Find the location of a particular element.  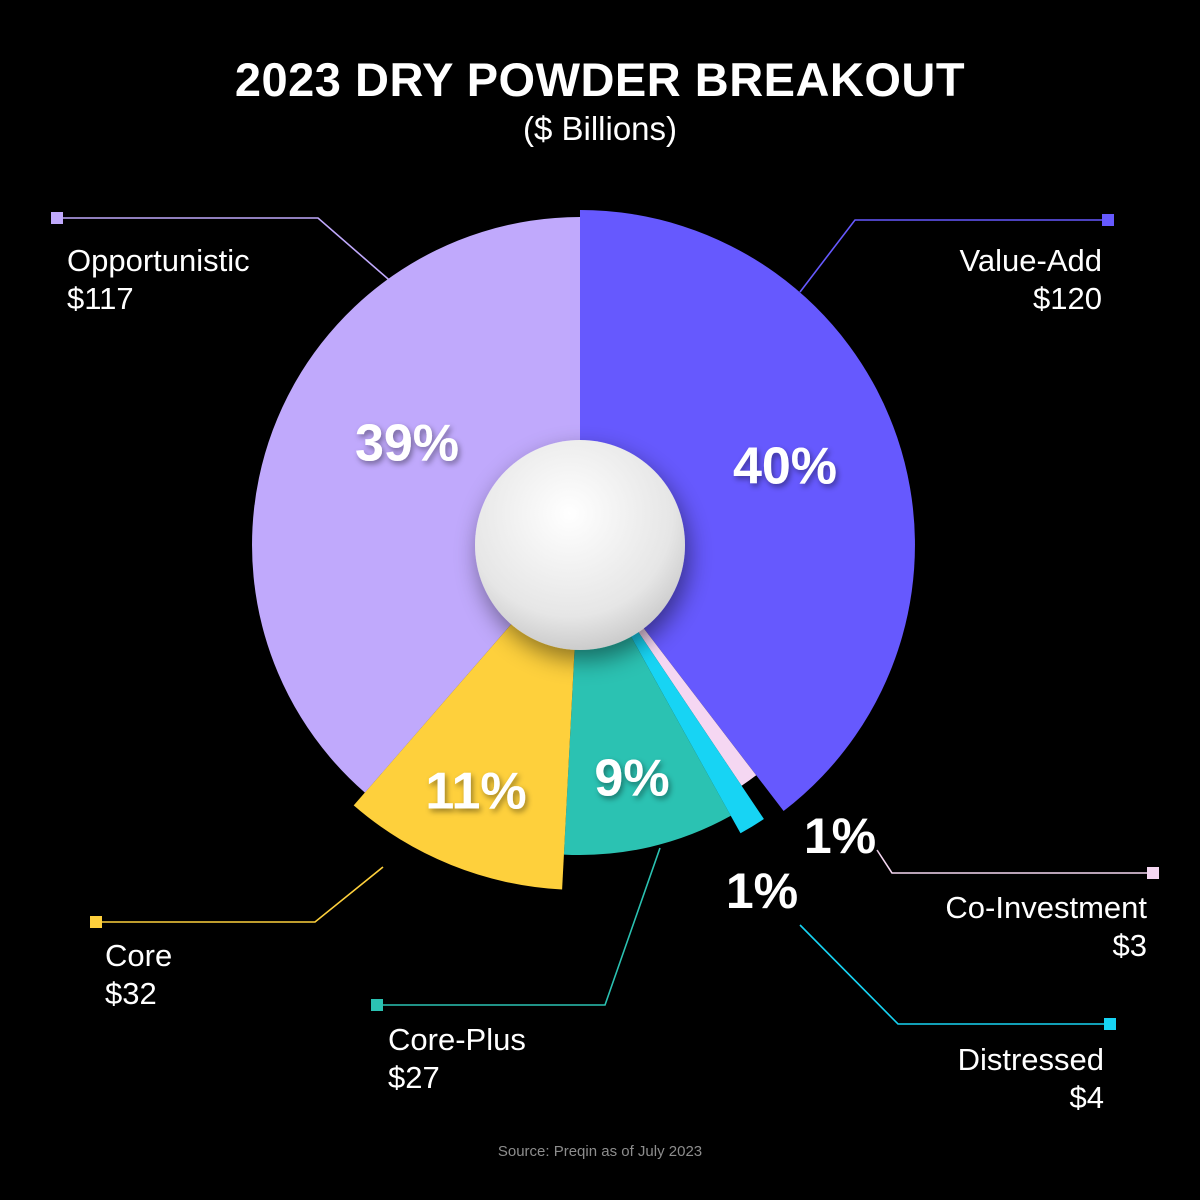

chart-title: 2023 DRY POWDER BREAKOUT is located at coordinates (600, 79).